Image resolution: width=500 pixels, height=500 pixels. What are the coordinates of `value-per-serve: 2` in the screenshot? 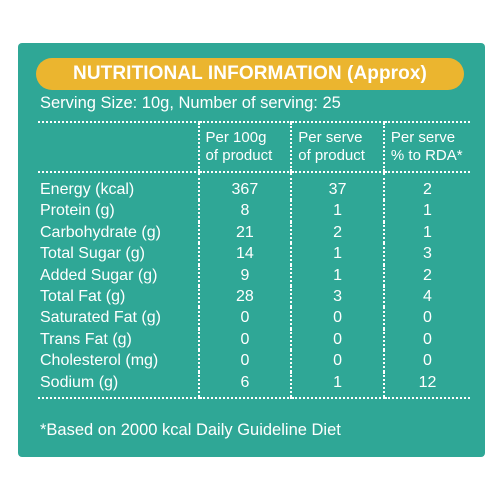 It's located at (337, 232).